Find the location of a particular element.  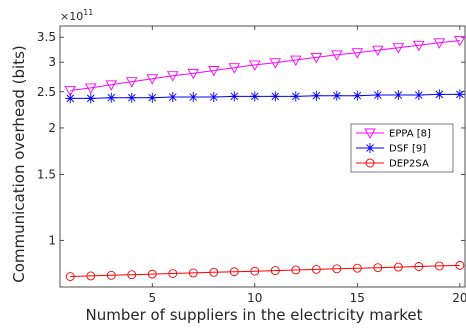

y-tick-label: 1.5 is located at coordinates (46, 175).